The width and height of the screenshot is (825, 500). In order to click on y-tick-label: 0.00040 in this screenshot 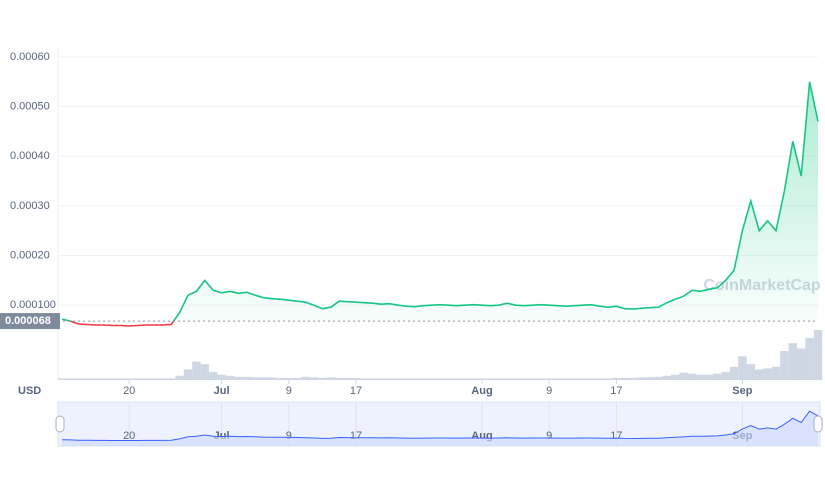, I will do `click(30, 156)`.